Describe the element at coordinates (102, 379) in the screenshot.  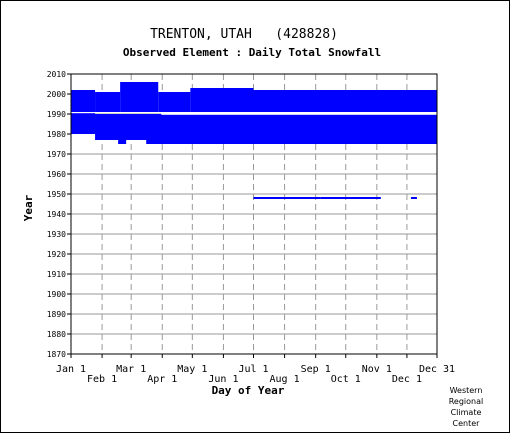
I see `x-tick-label: Feb 1` at that location.